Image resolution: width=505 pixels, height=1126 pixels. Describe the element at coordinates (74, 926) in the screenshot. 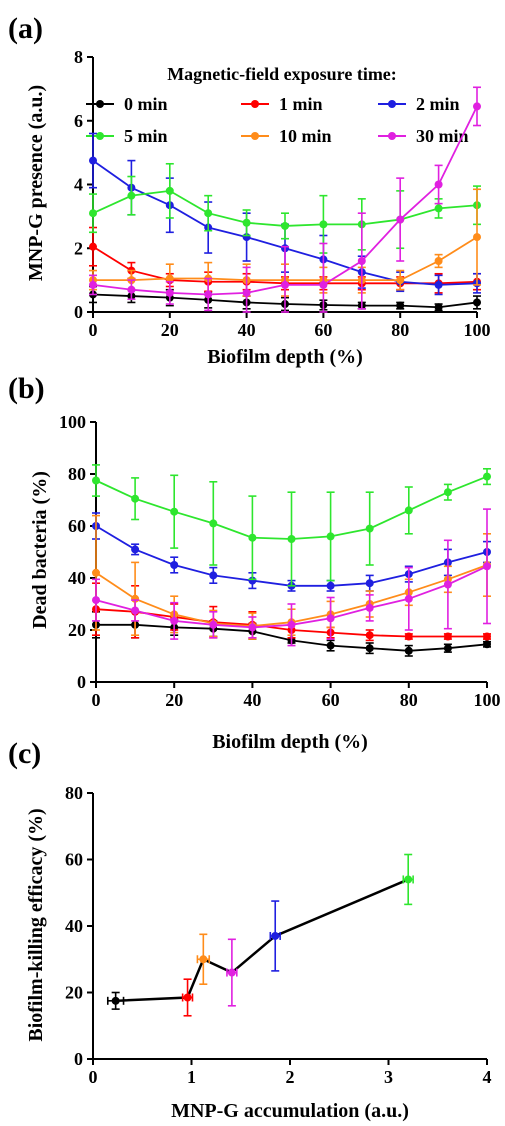

I see `y-tick-label-2: 40` at that location.